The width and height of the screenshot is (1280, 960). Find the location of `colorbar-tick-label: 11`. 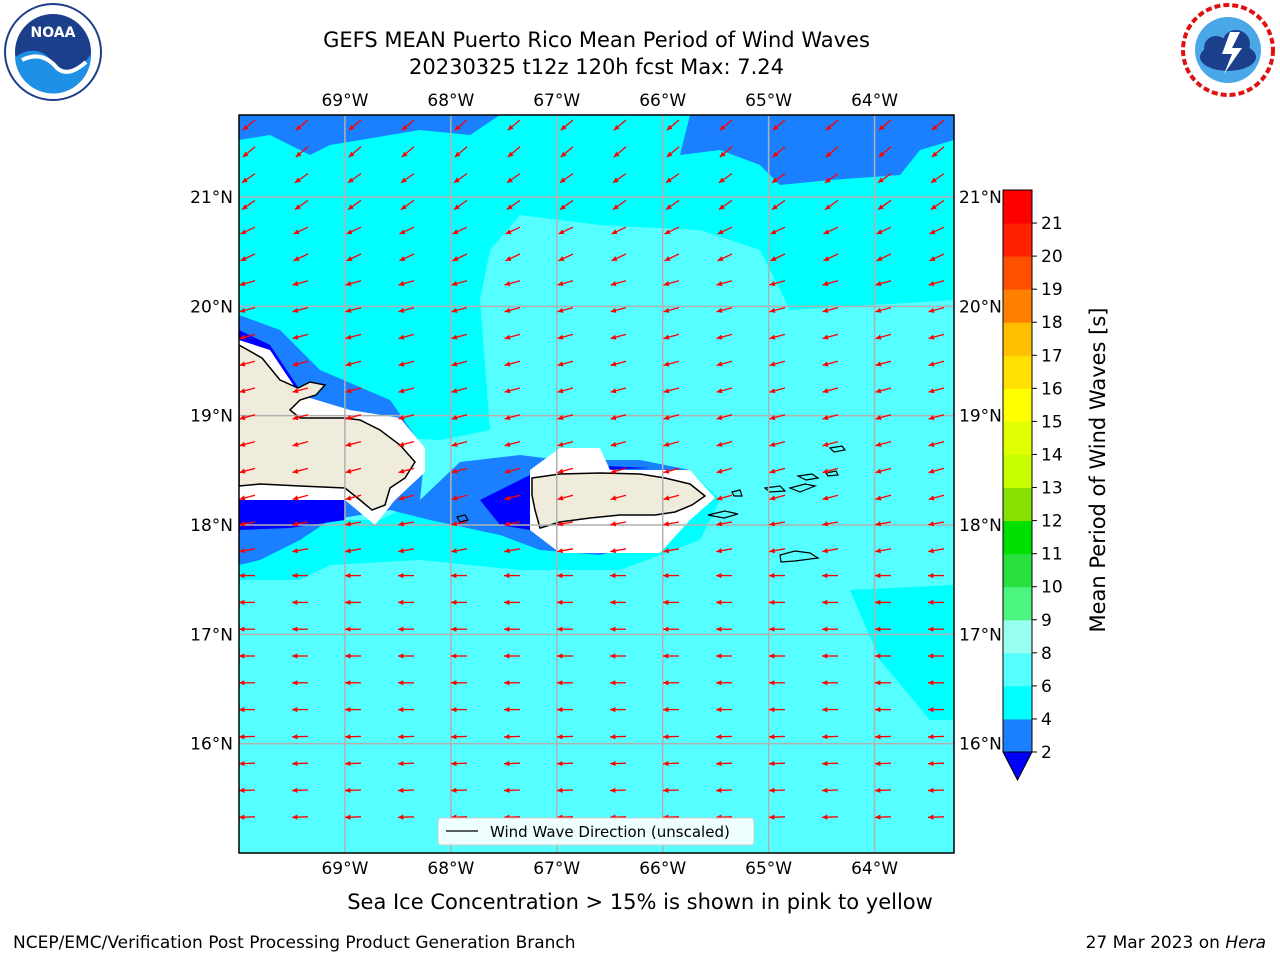

colorbar-tick-label: 11 is located at coordinates (1052, 555).